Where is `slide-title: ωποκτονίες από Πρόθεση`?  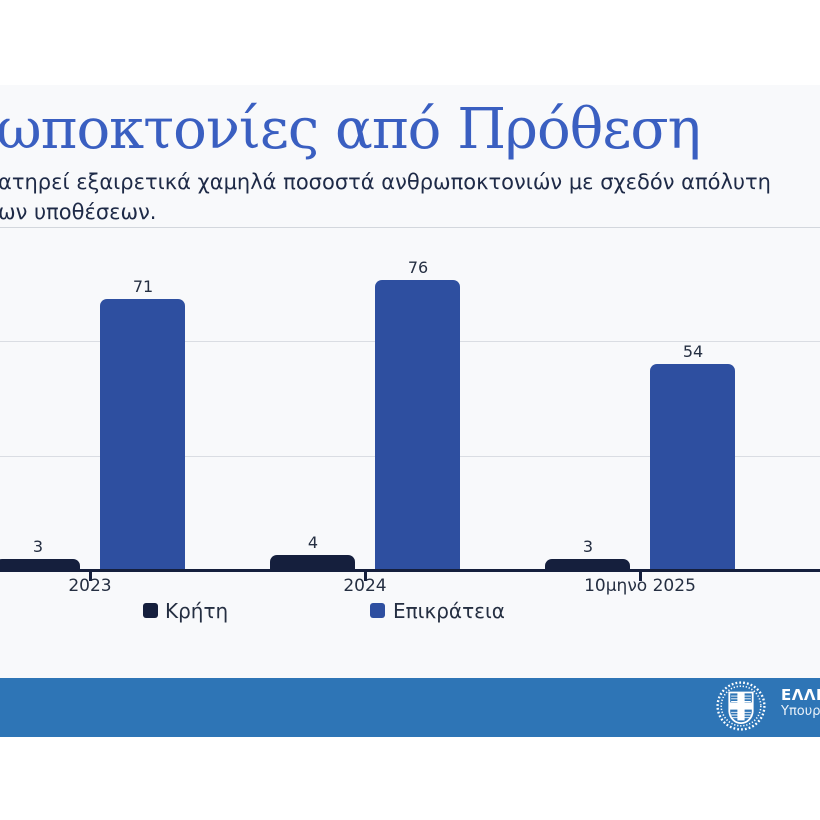 slide-title: ωποκτονίες από Πρόθεση is located at coordinates (350, 129).